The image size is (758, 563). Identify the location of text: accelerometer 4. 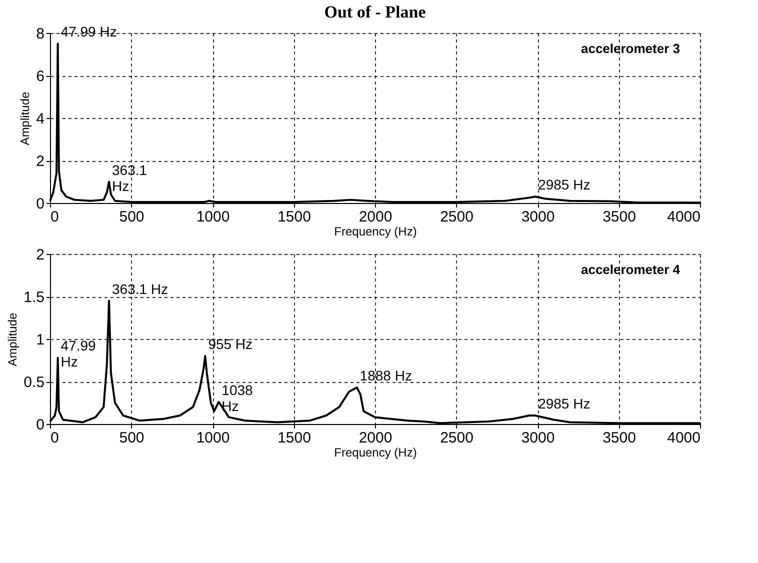
(630, 269).